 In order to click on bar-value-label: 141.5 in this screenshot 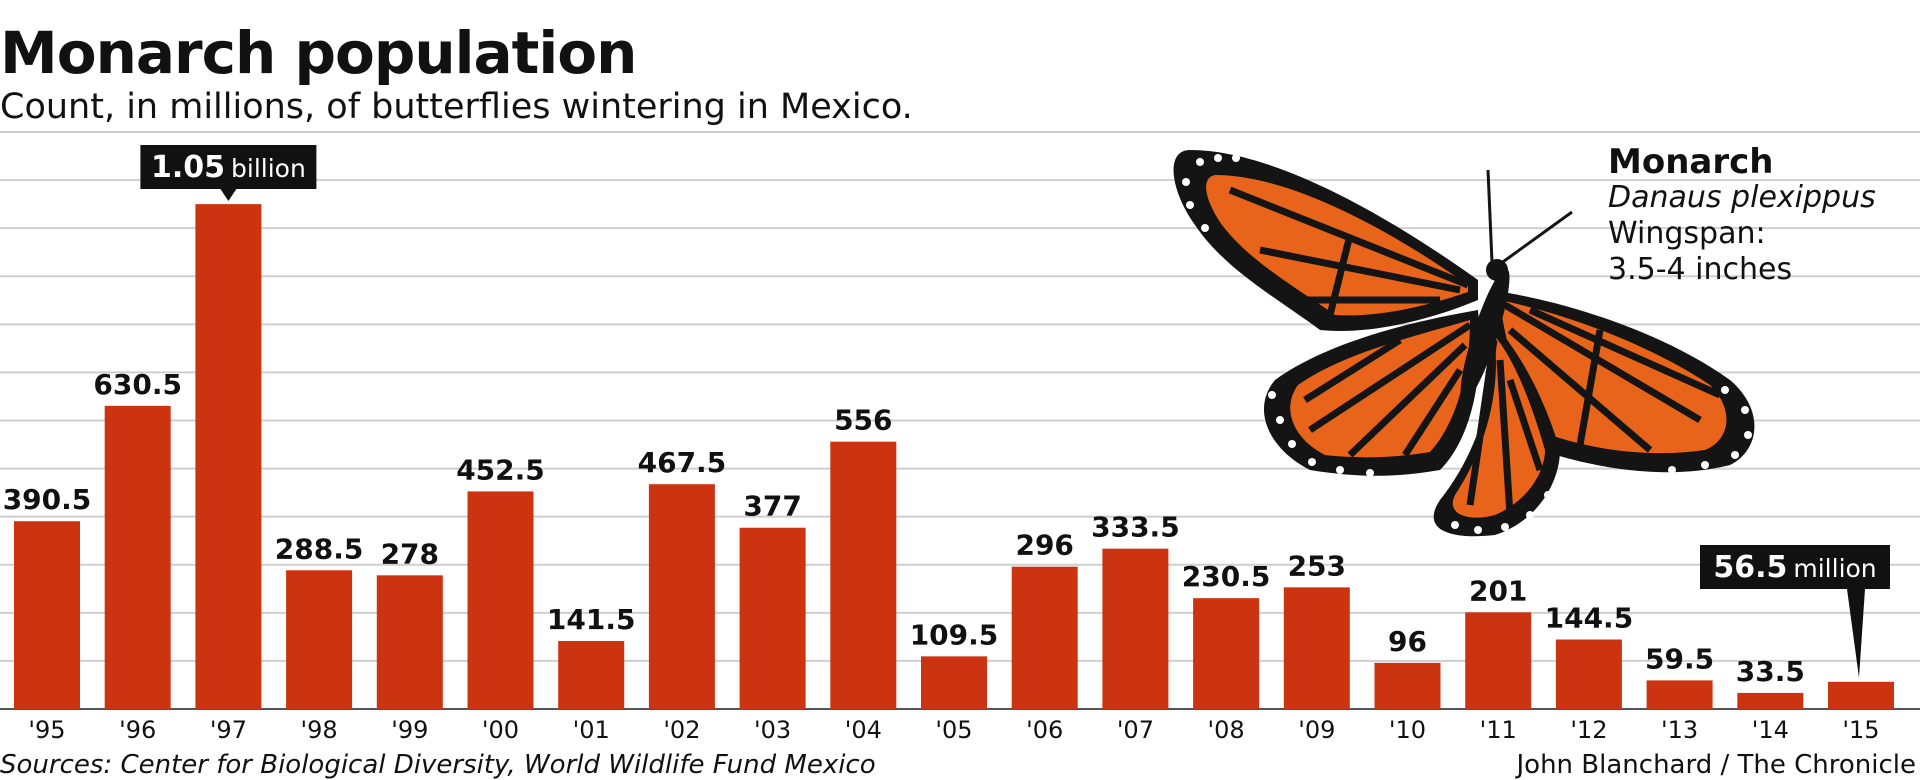, I will do `click(591, 619)`.